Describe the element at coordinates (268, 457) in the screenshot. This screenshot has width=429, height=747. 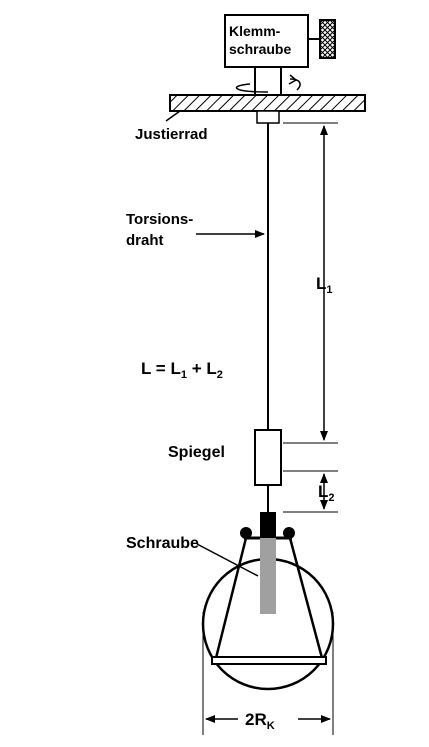
I see `mirror` at that location.